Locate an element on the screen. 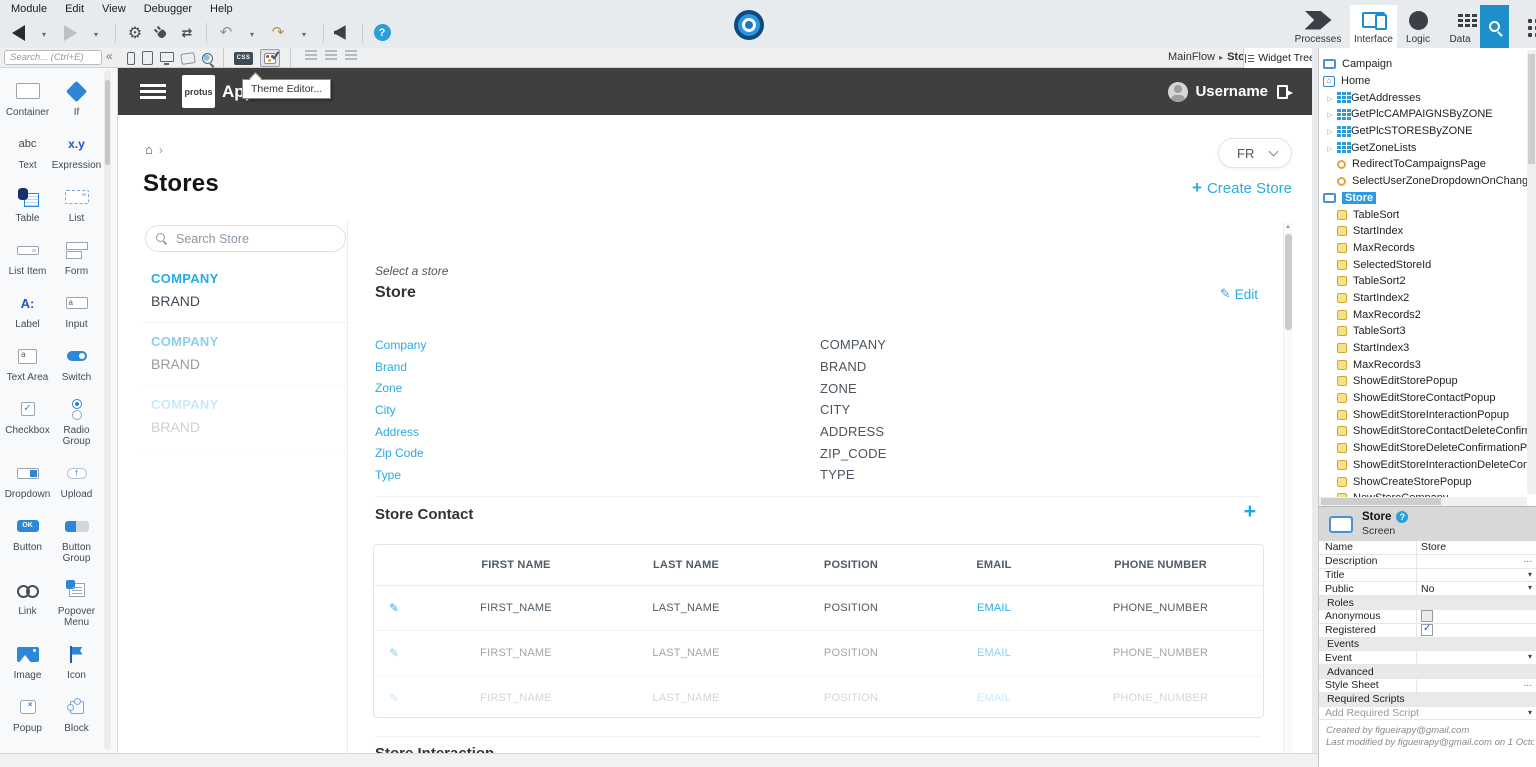 The width and height of the screenshot is (1536, 767). toolbox-item: a Input is located at coordinates (76, 311).